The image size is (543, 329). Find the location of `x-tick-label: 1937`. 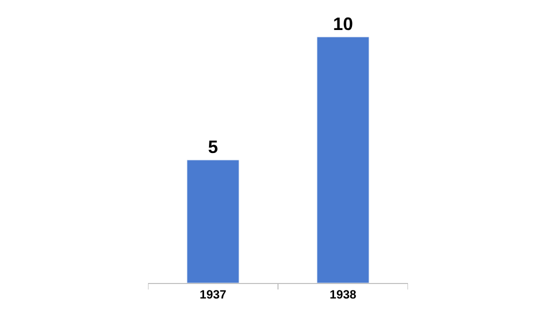

x-tick-label: 1937 is located at coordinates (213, 294).